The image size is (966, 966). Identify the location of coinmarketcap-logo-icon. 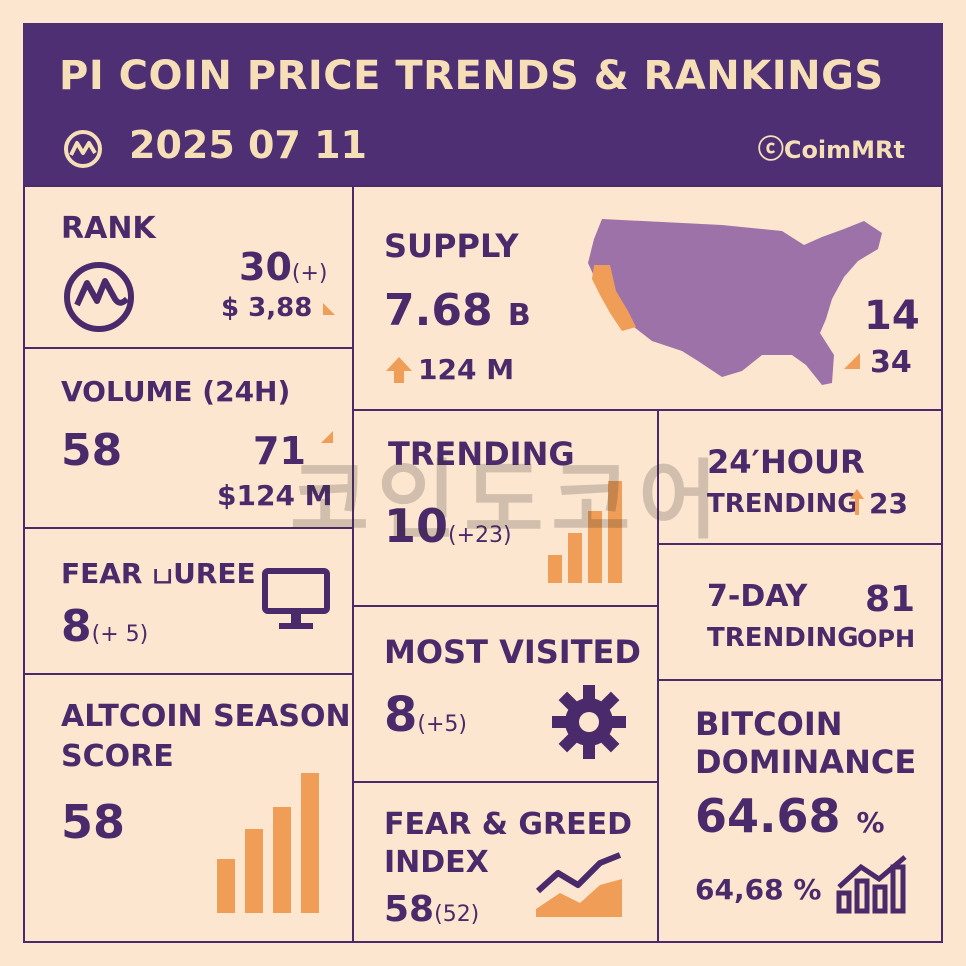
(83, 149).